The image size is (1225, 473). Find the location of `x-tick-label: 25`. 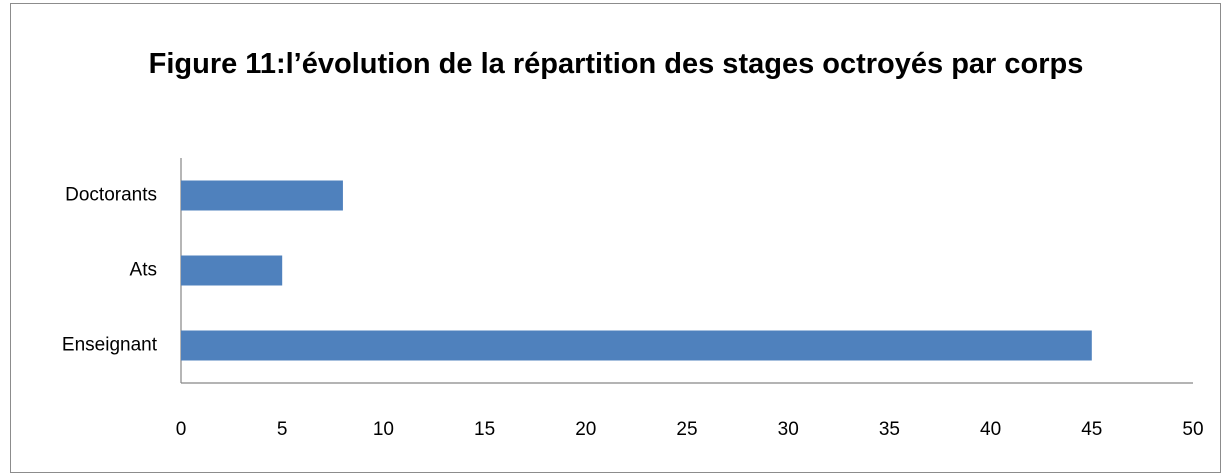

x-tick-label: 25 is located at coordinates (686, 429).